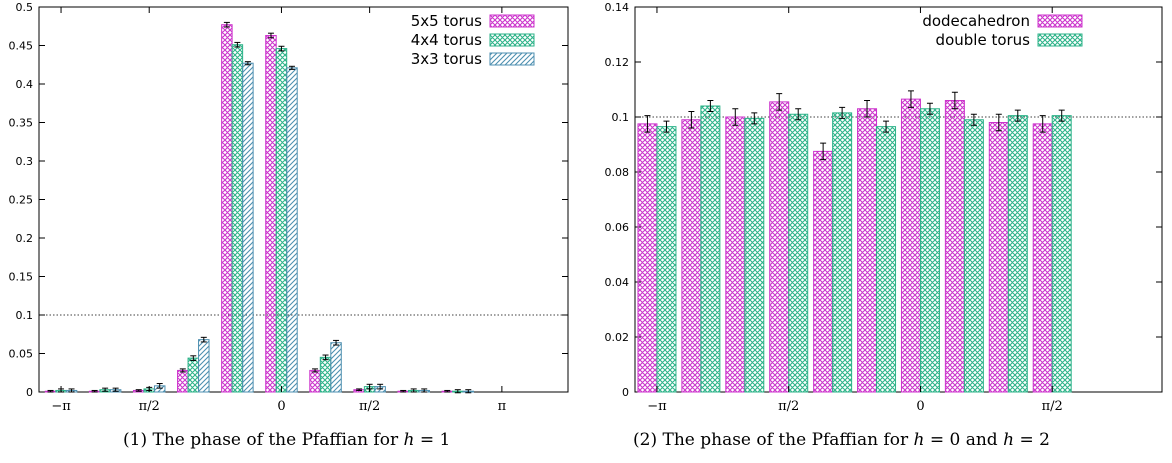 This screenshot has width=1172, height=463. What do you see at coordinates (983, 40) in the screenshot?
I see `legend-label: double torus` at bounding box center [983, 40].